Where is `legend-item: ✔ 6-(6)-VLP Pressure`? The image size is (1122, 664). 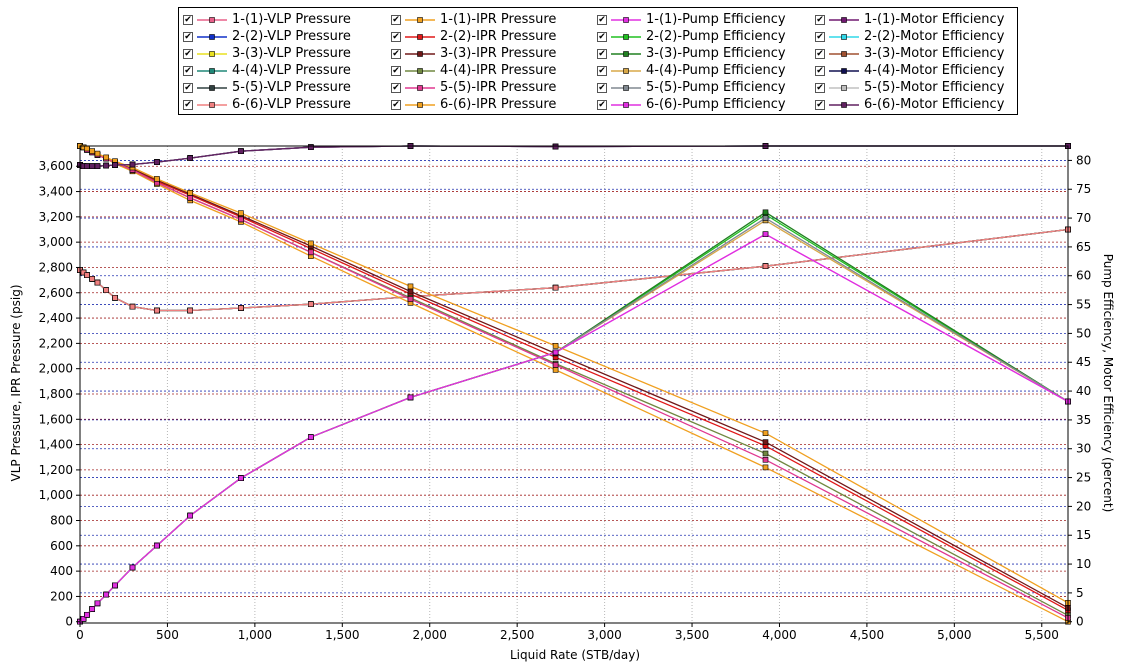
legend-item: ✔ 6-(6)-VLP Pressure is located at coordinates (267, 104).